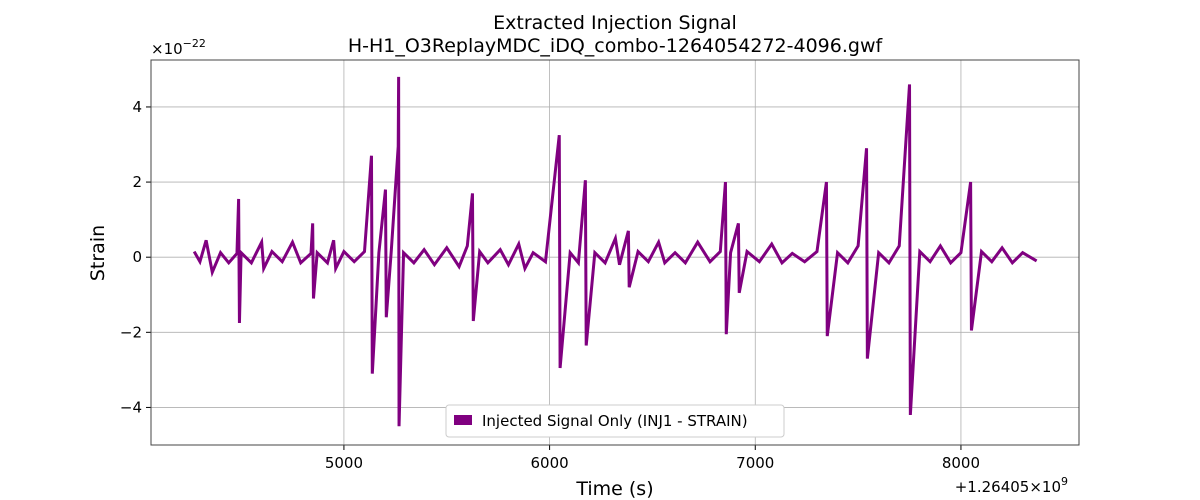  What do you see at coordinates (615, 23) in the screenshot?
I see `chart-title: Extracted Injection Signal` at bounding box center [615, 23].